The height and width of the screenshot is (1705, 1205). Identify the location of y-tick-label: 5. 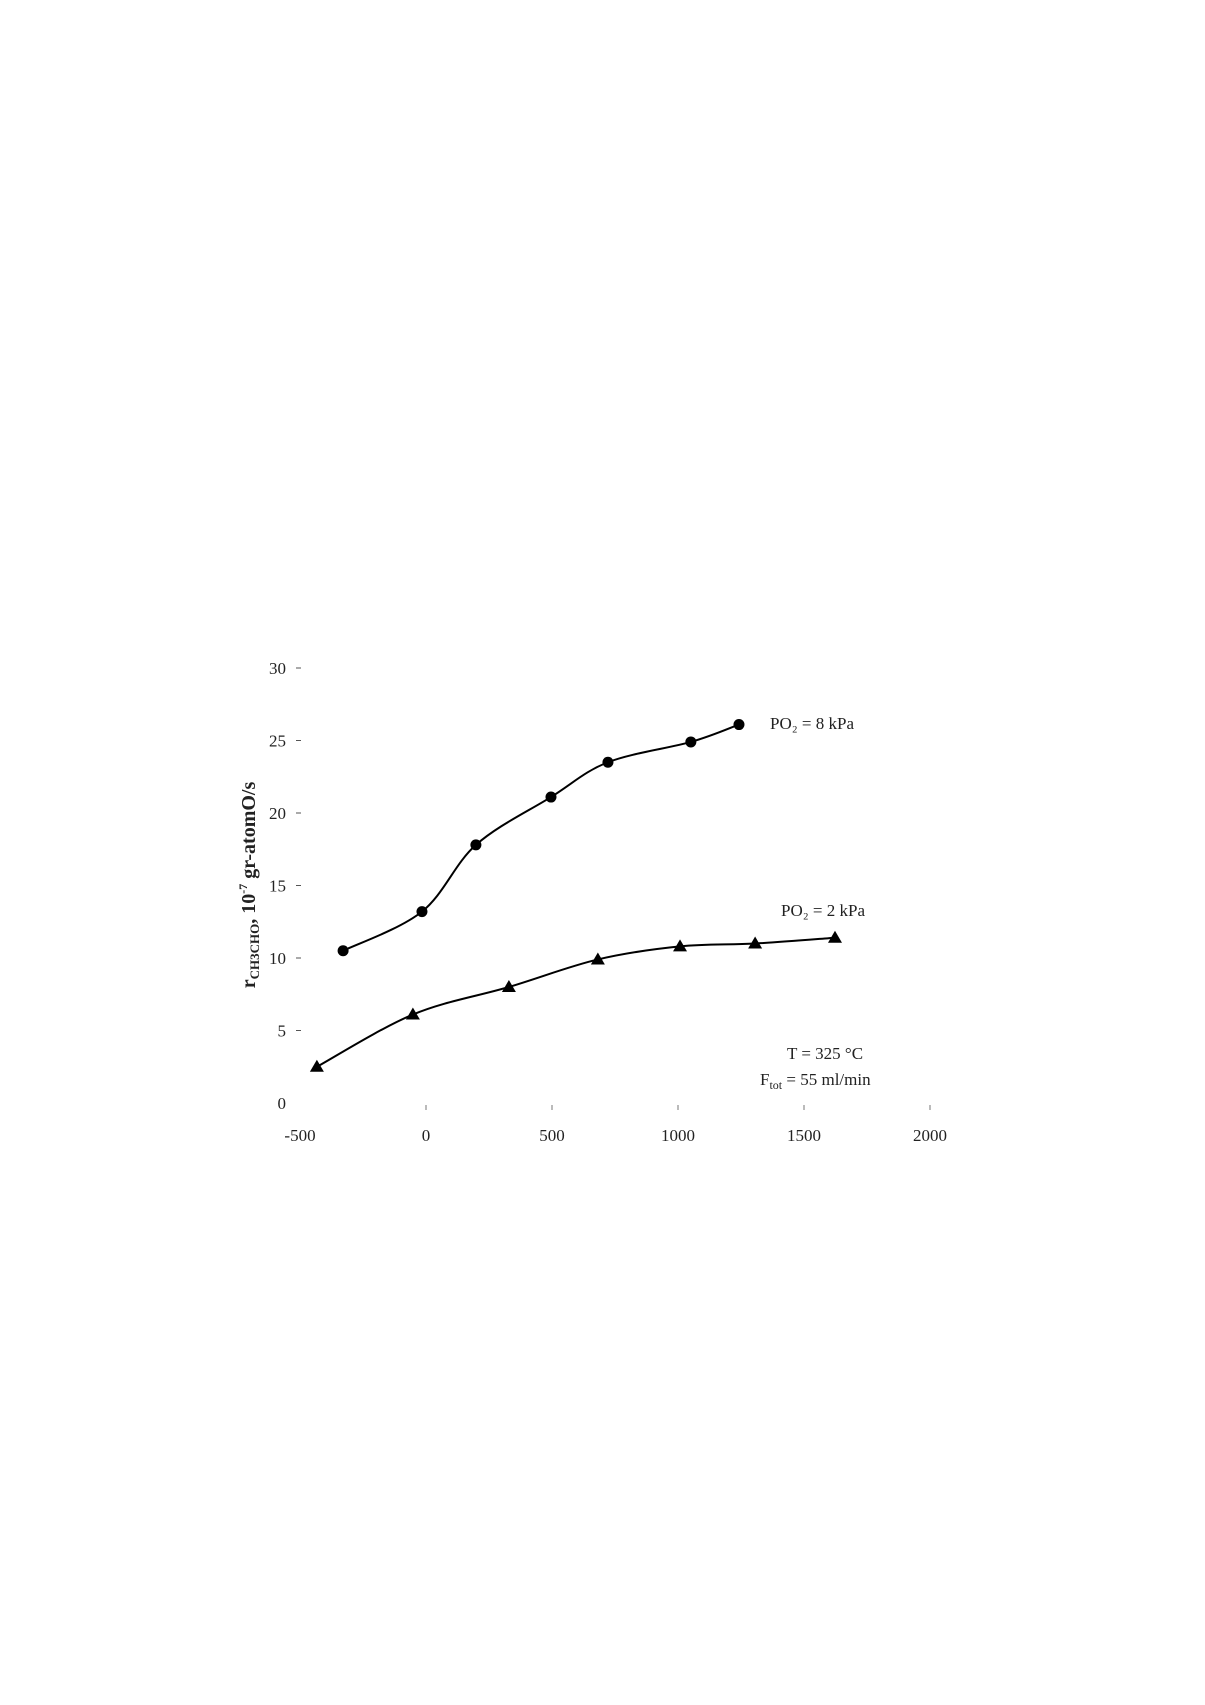
(282, 1031).